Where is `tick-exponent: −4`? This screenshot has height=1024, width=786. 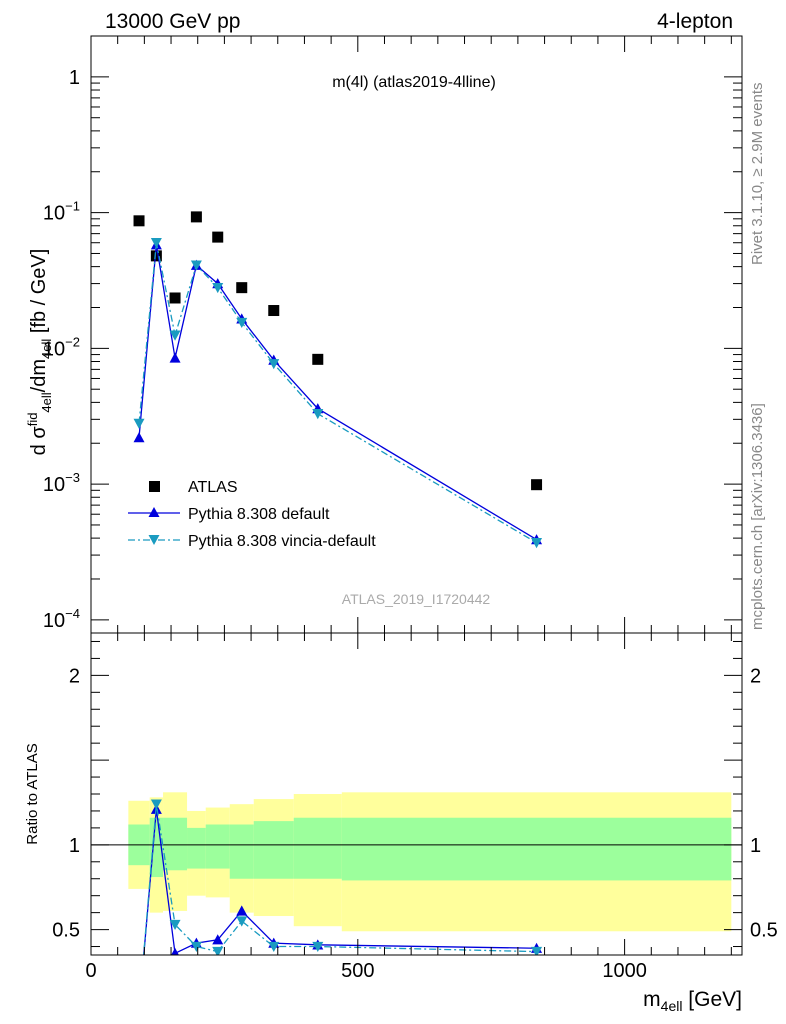 tick-exponent: −4 is located at coordinates (72, 613).